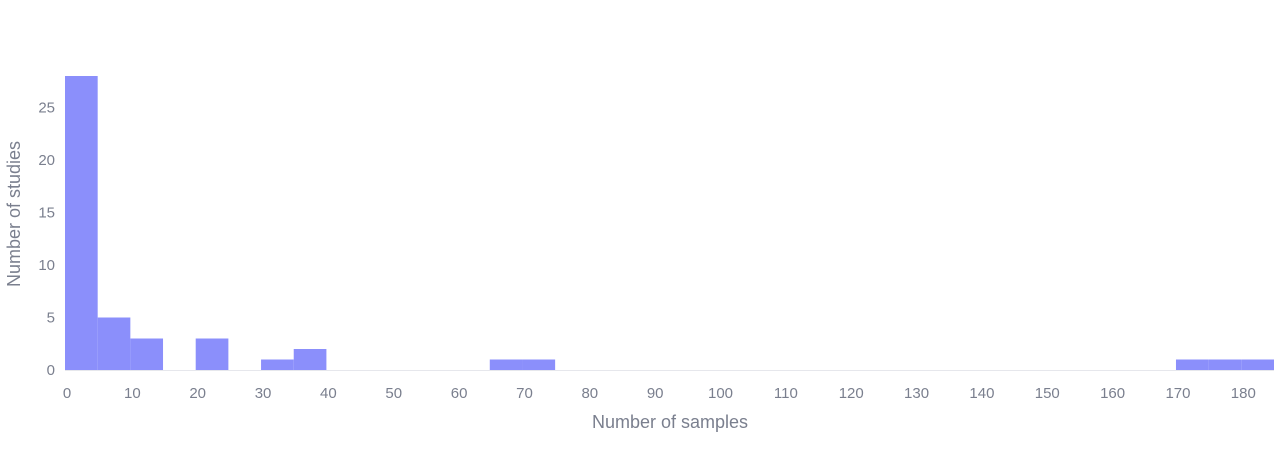 This screenshot has height=450, width=1274. What do you see at coordinates (67, 393) in the screenshot?
I see `x-tick-label: 0` at bounding box center [67, 393].